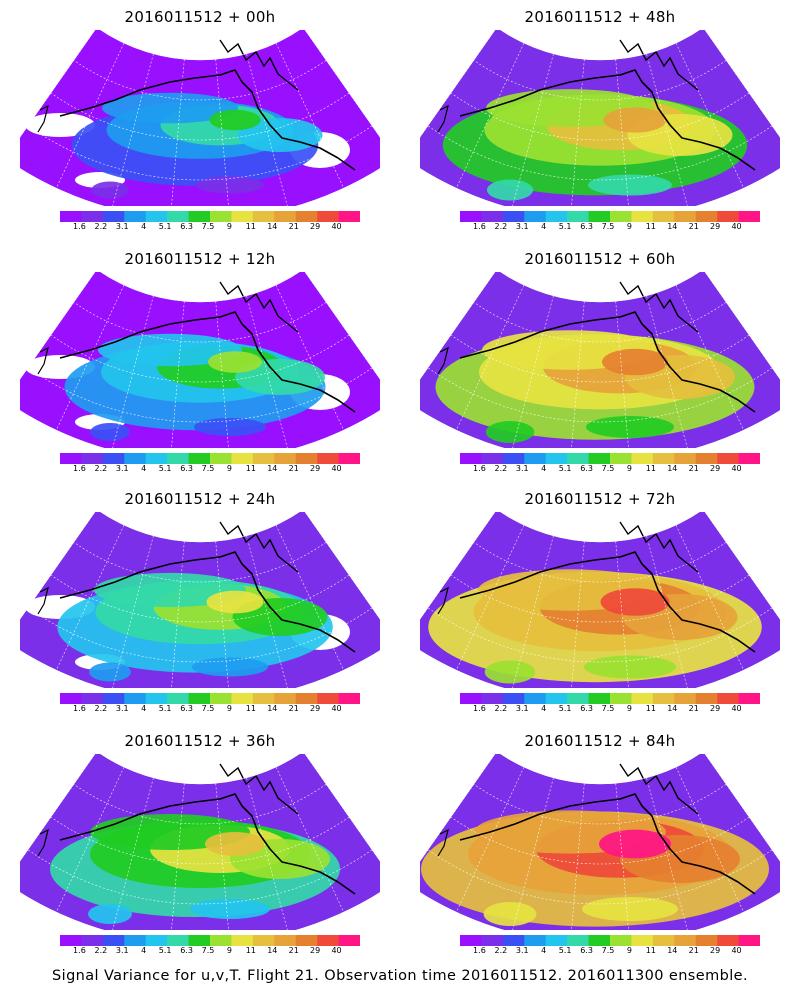  What do you see at coordinates (600, 741) in the screenshot?
I see `panel-title: 2016011512 + 84h` at bounding box center [600, 741].